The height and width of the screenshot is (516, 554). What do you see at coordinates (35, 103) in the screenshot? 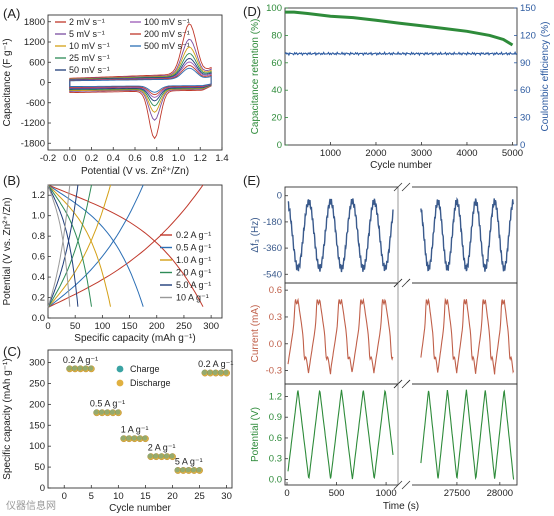
I see `panel-a-ytick-label: -600` at bounding box center [35, 103].